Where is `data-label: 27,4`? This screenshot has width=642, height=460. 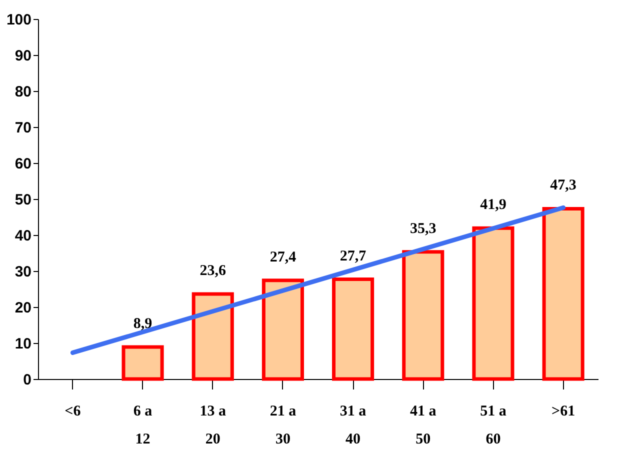 data-label: 27,4 is located at coordinates (283, 257).